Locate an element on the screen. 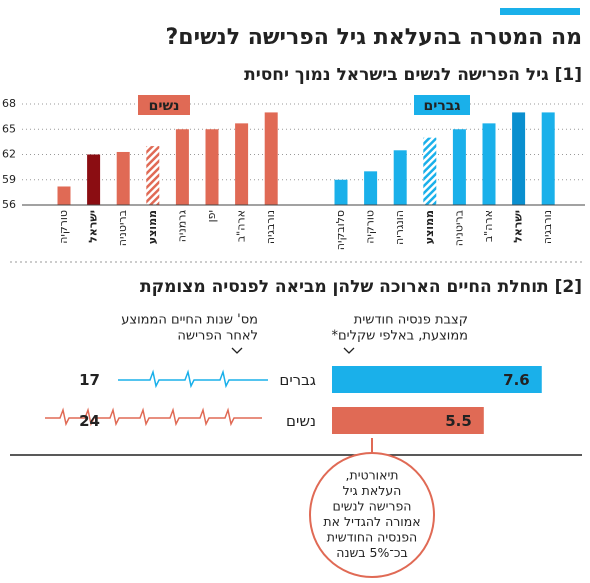 Image resolution: width=590 pixels, height=583 pixels. y-tick-label: 65 is located at coordinates (9, 128).